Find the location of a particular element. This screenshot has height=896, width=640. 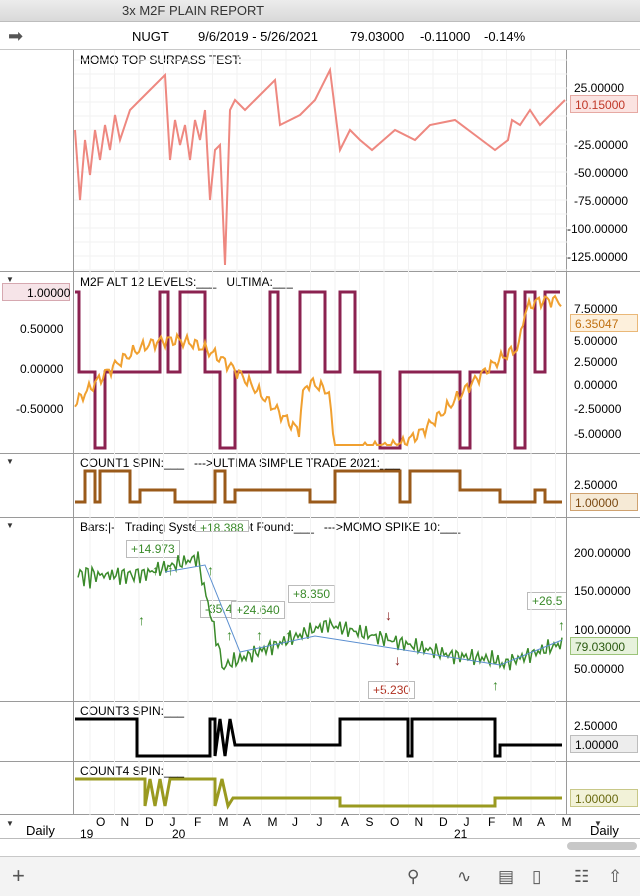

percent-change: -0.14% is located at coordinates (505, 36).